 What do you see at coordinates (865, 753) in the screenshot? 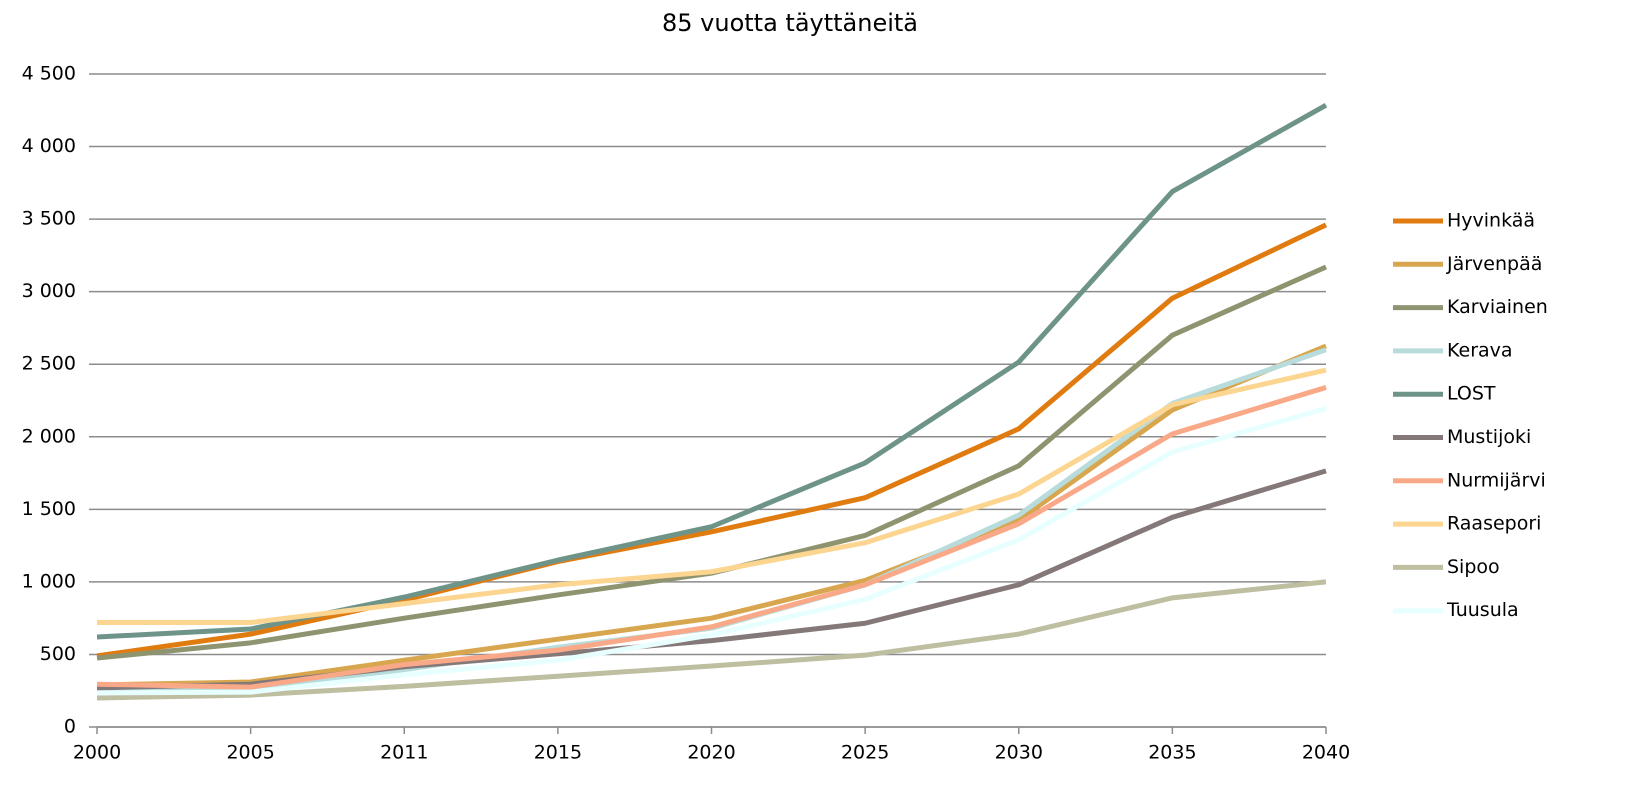
I see `x-tick-label: 2025` at bounding box center [865, 753].